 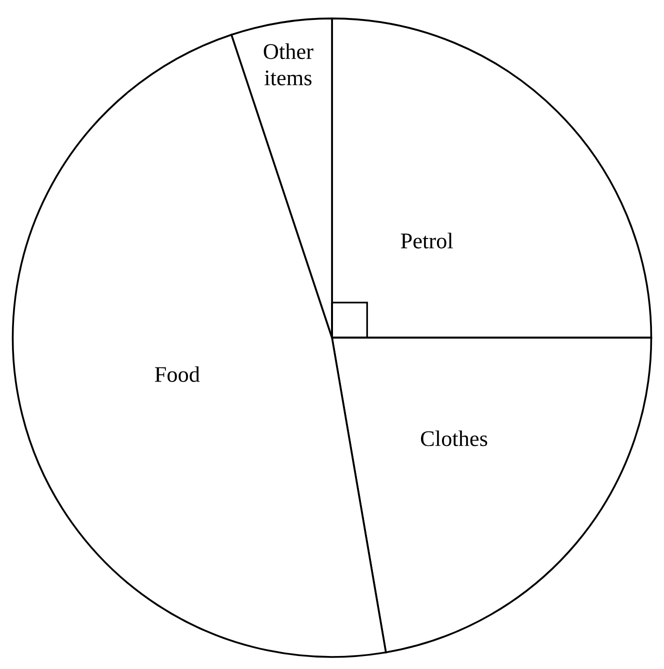 I want to click on slice-label: Food, so click(x=177, y=374).